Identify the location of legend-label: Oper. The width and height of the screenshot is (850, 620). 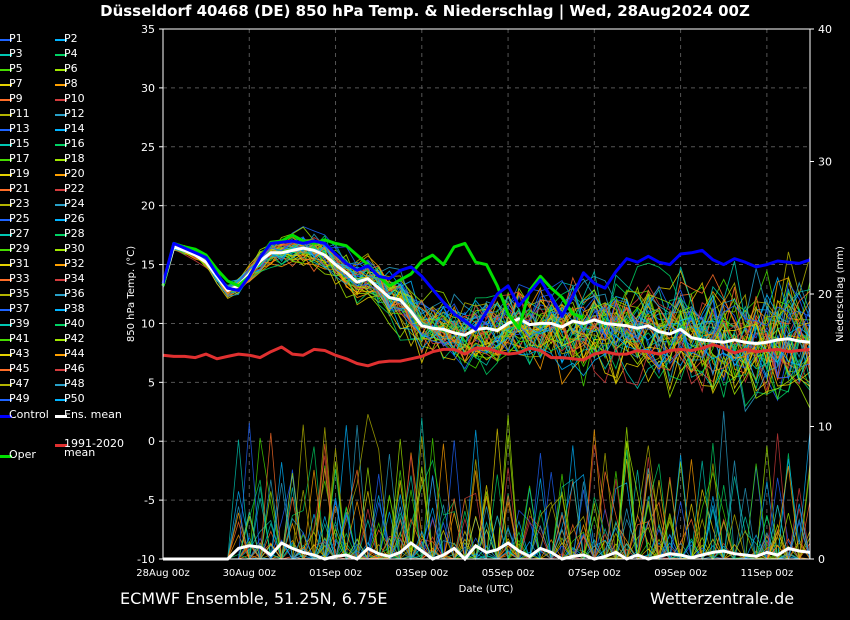
(22, 454).